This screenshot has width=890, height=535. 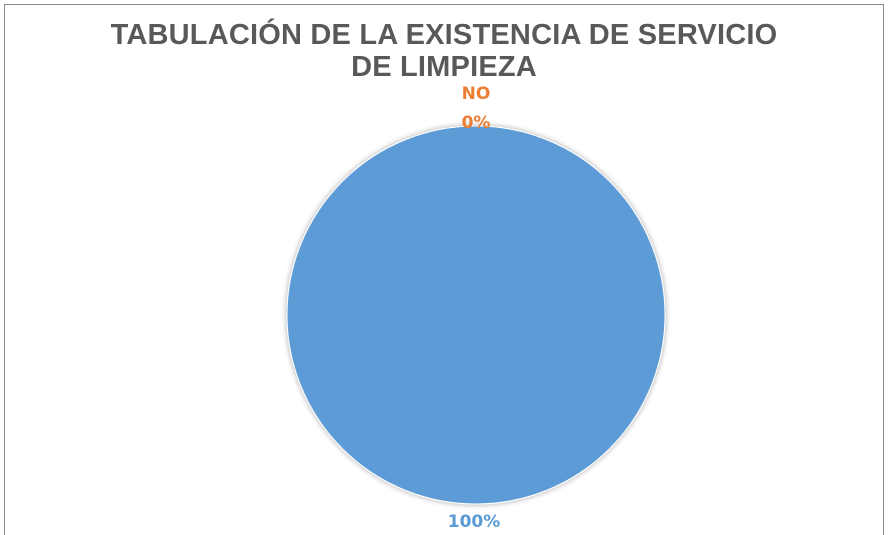 I want to click on chart-title-line-2: DE LIMPIEZA, so click(x=444, y=67).